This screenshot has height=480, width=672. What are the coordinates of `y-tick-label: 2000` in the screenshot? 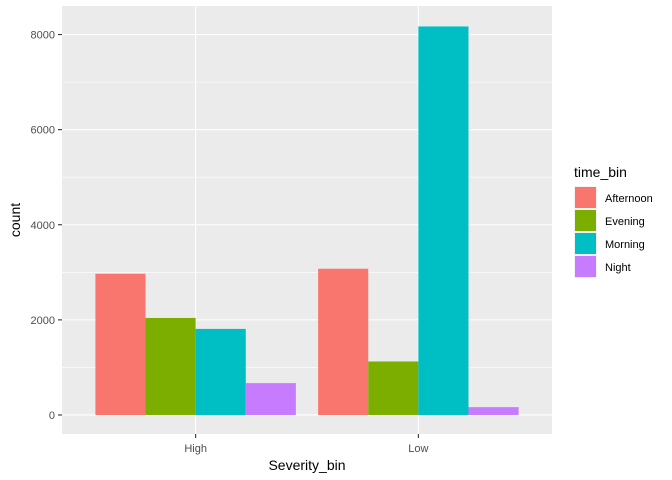 It's located at (43, 321).